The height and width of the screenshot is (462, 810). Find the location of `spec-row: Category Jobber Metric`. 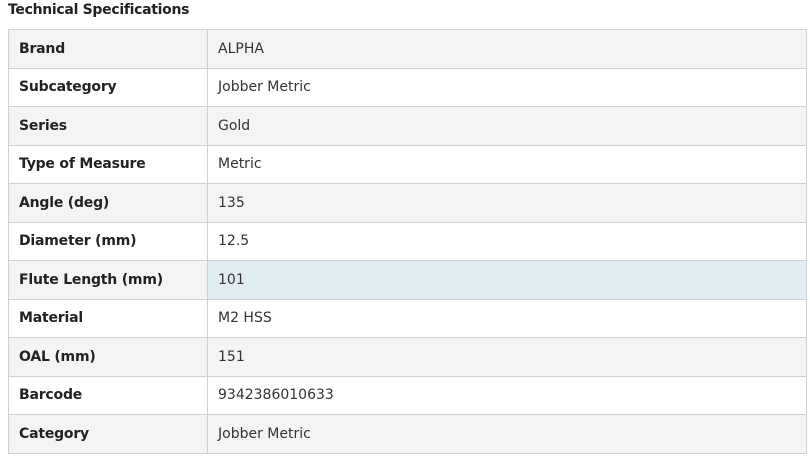

spec-row: Category Jobber Metric is located at coordinates (407, 434).